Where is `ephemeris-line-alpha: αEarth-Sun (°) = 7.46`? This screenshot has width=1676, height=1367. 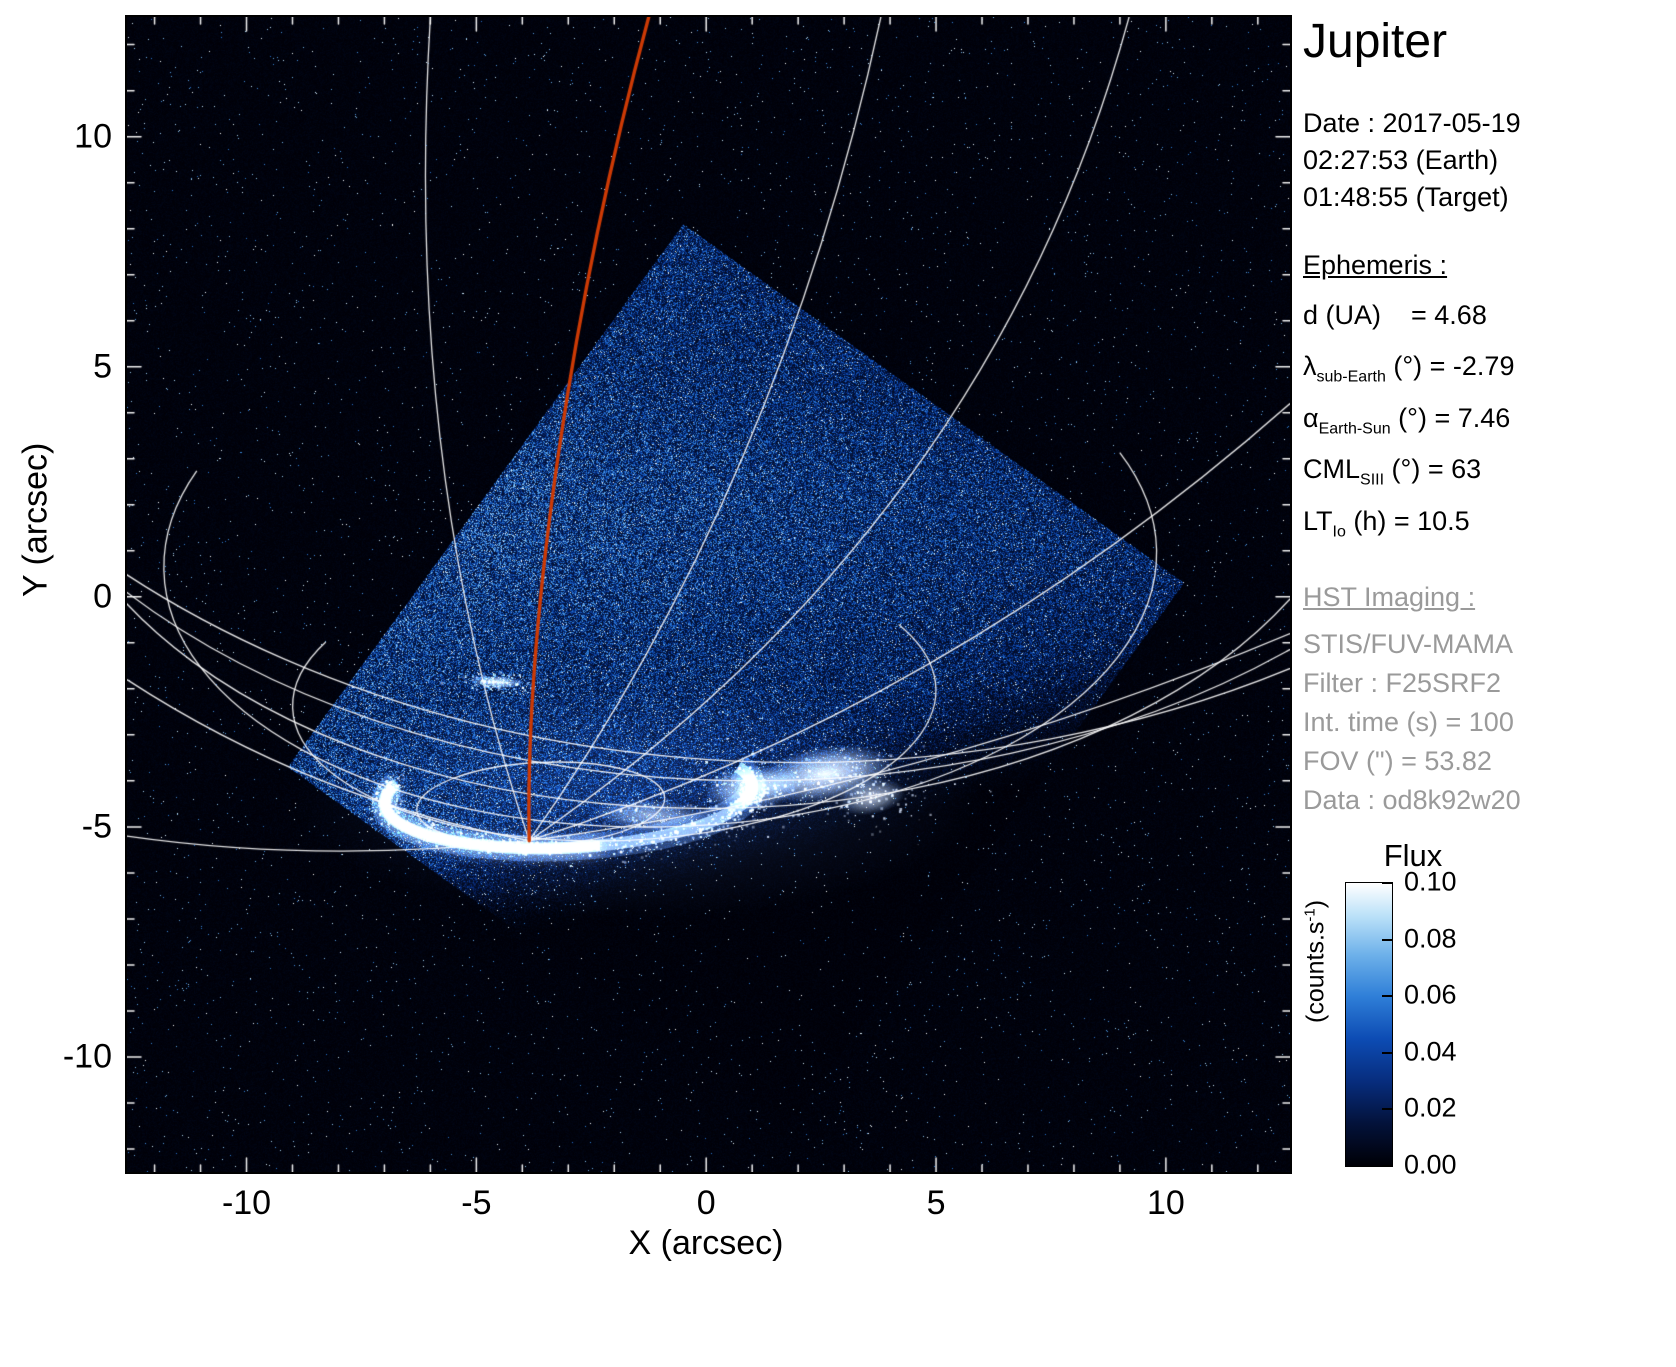 ephemeris-line-alpha: αEarth-Sun (°) = 7.46 is located at coordinates (1489, 423).